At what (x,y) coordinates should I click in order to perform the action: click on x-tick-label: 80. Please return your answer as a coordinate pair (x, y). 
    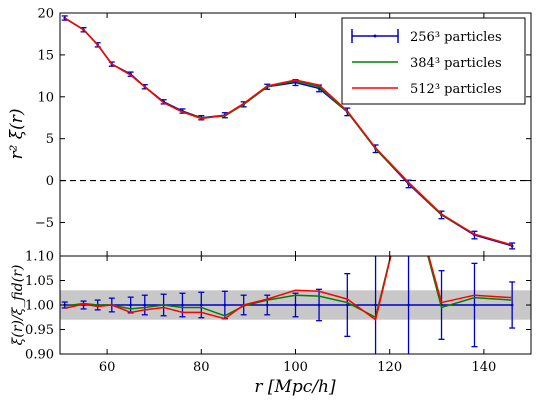
    Looking at the image, I should click on (201, 367).